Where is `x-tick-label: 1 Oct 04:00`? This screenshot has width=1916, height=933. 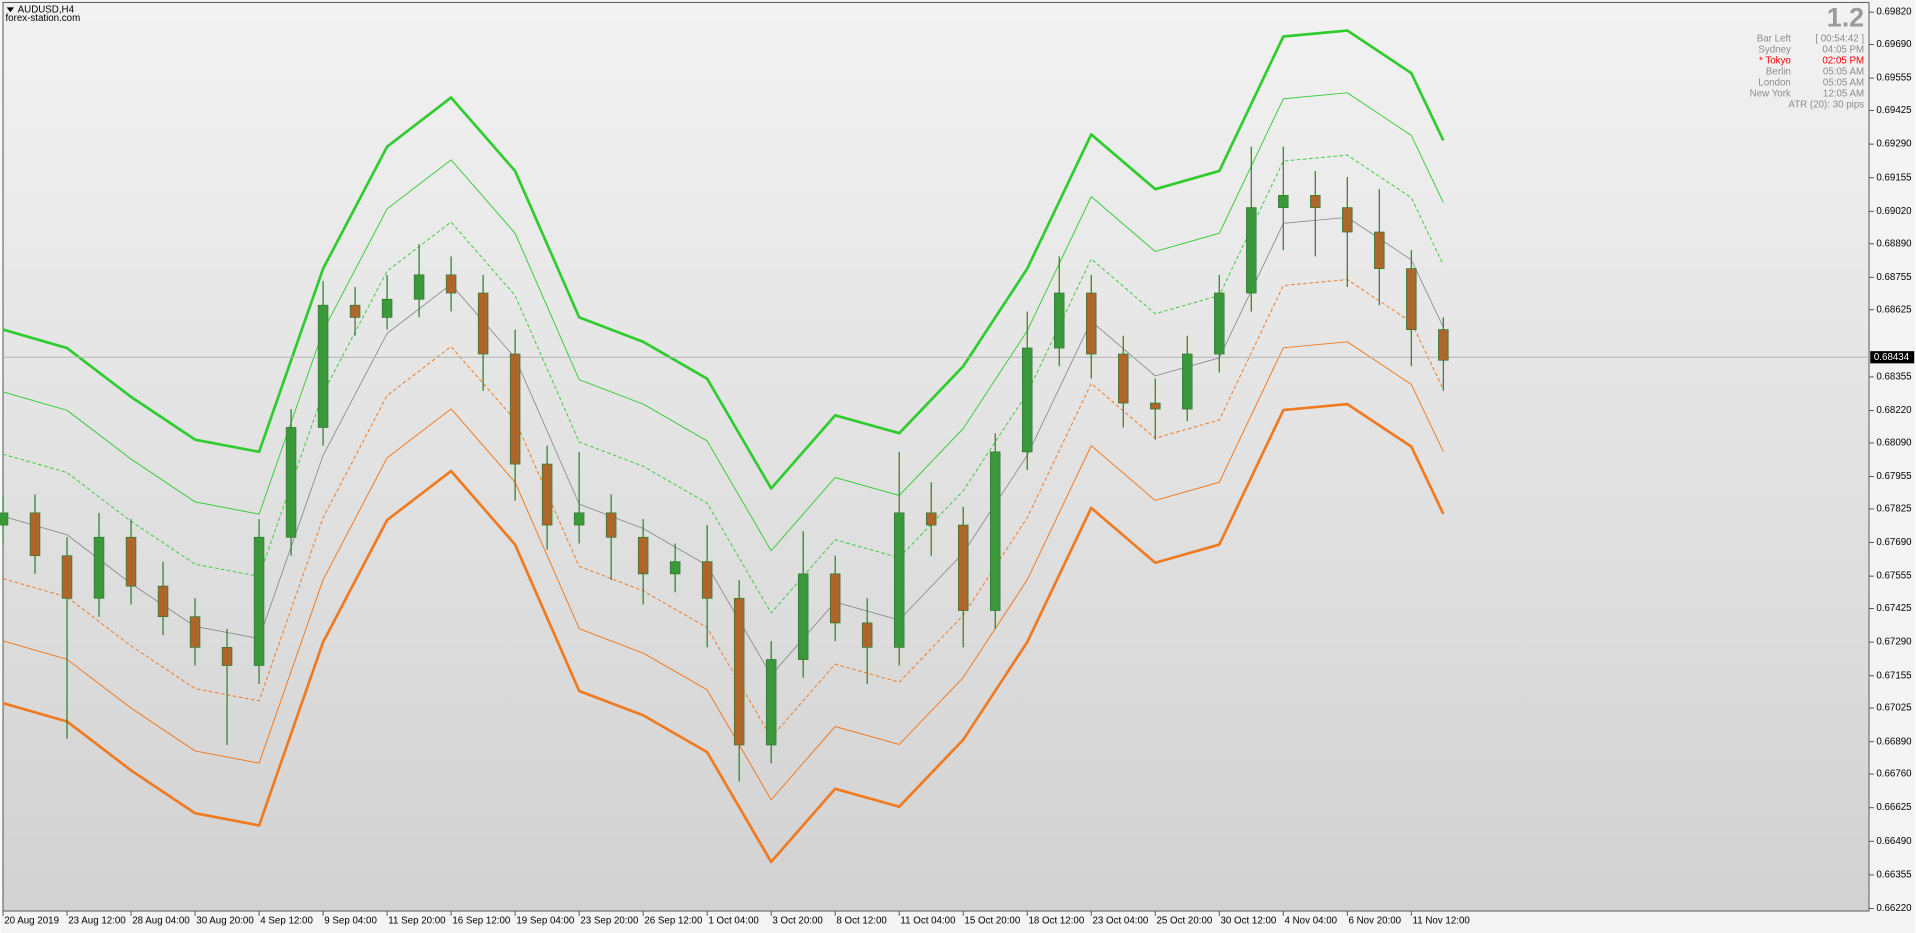
x-tick-label: 1 Oct 04:00 is located at coordinates (733, 920).